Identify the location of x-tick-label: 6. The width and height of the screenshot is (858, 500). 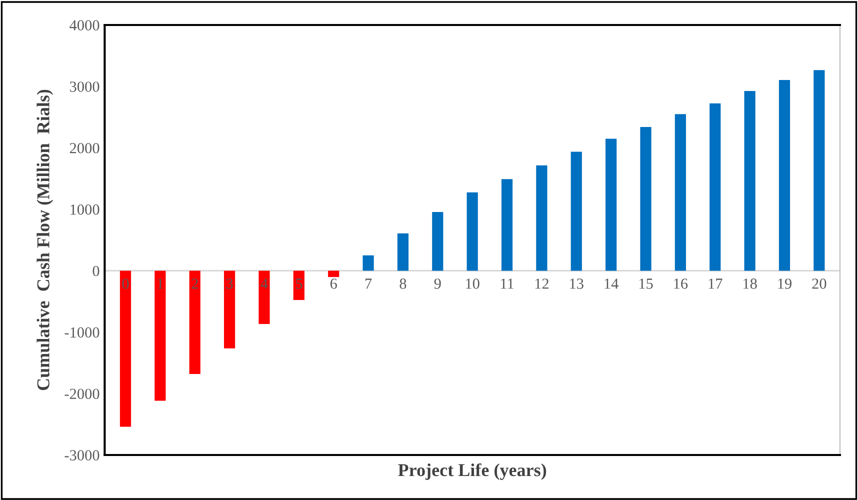
(333, 283).